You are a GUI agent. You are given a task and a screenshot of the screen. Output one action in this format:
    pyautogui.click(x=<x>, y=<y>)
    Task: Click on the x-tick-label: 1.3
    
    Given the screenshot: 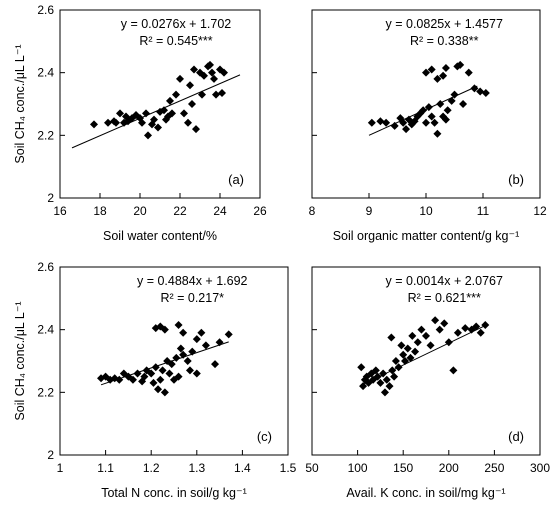 What is the action you would take?
    pyautogui.click(x=196, y=468)
    